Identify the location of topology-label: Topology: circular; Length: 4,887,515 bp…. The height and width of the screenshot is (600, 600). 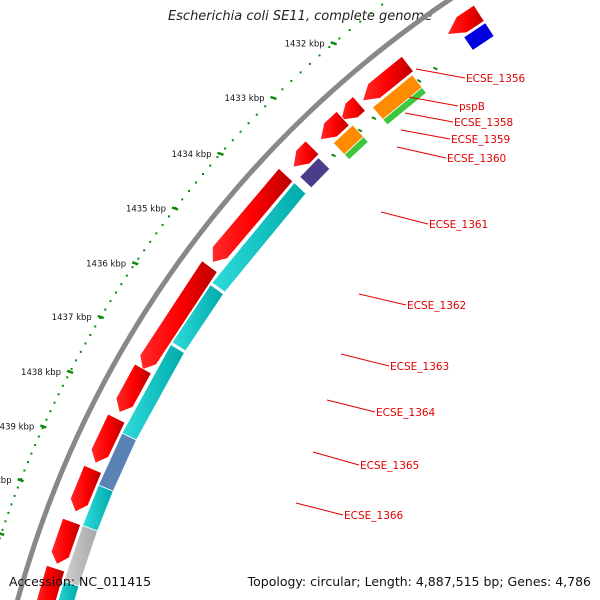
(419, 581).